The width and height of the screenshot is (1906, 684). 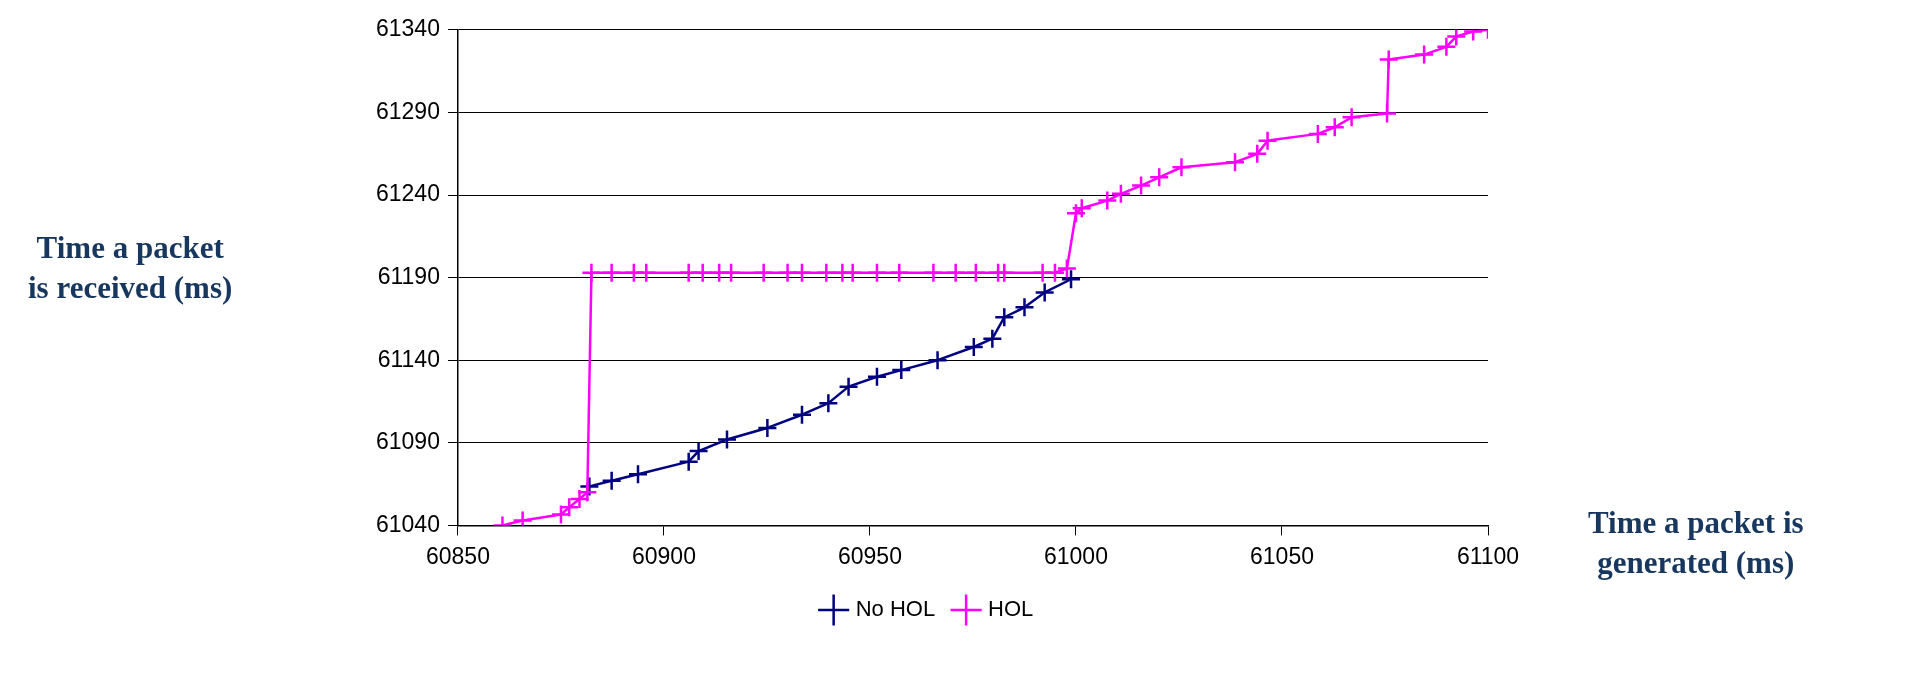 What do you see at coordinates (869, 555) in the screenshot?
I see `x-tick-label: 60950` at bounding box center [869, 555].